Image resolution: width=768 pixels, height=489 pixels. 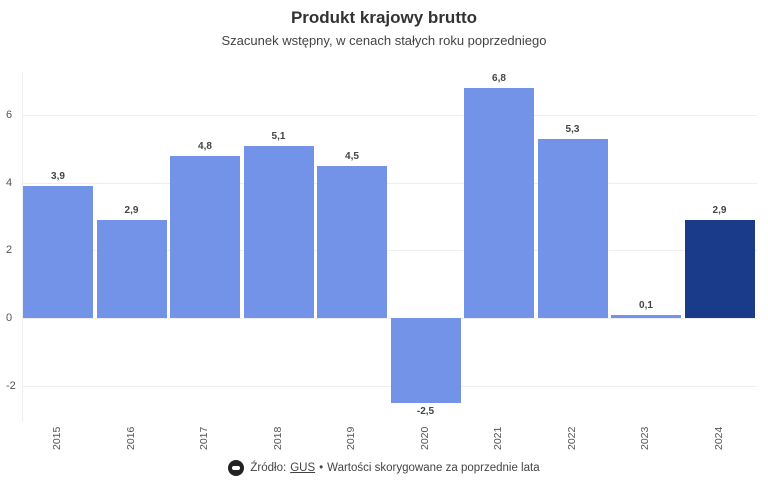 I want to click on x-tick-label: 2021, so click(x=498, y=438).